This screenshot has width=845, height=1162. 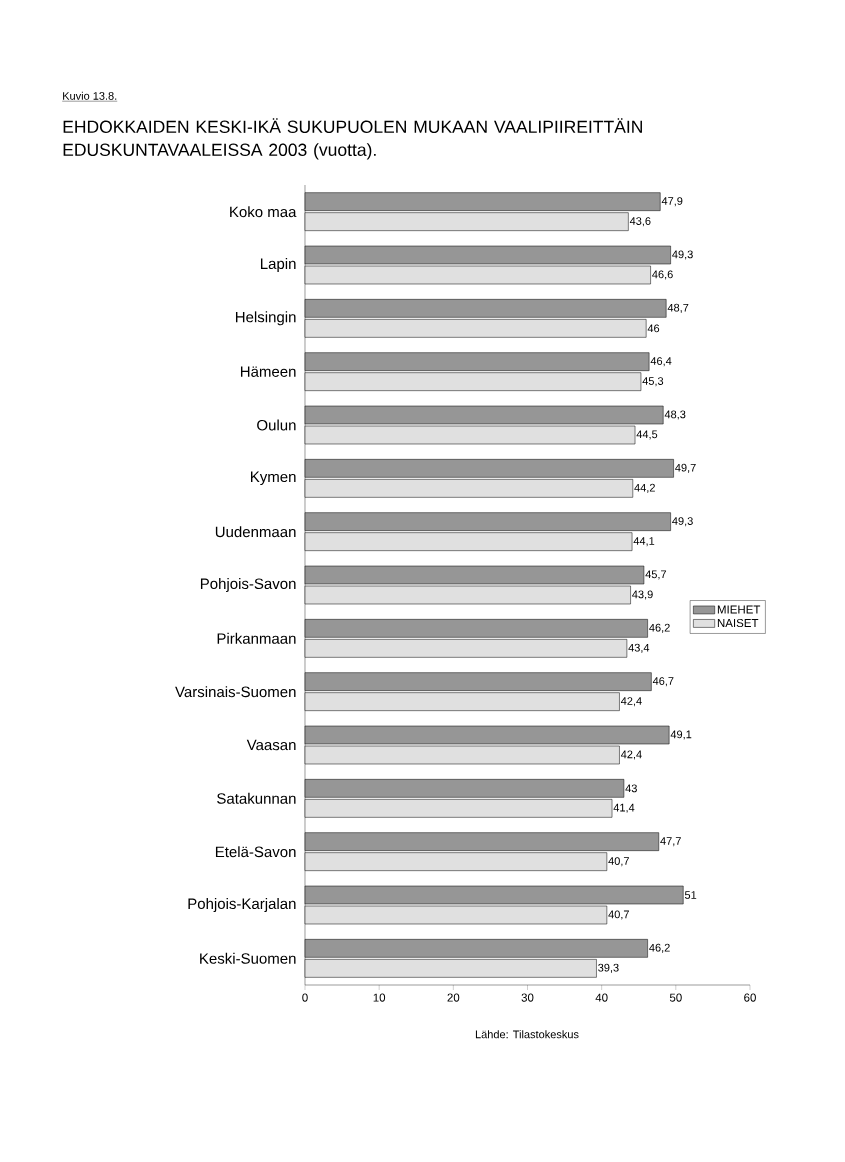 I want to click on data-label: 45,7, so click(x=656, y=575).